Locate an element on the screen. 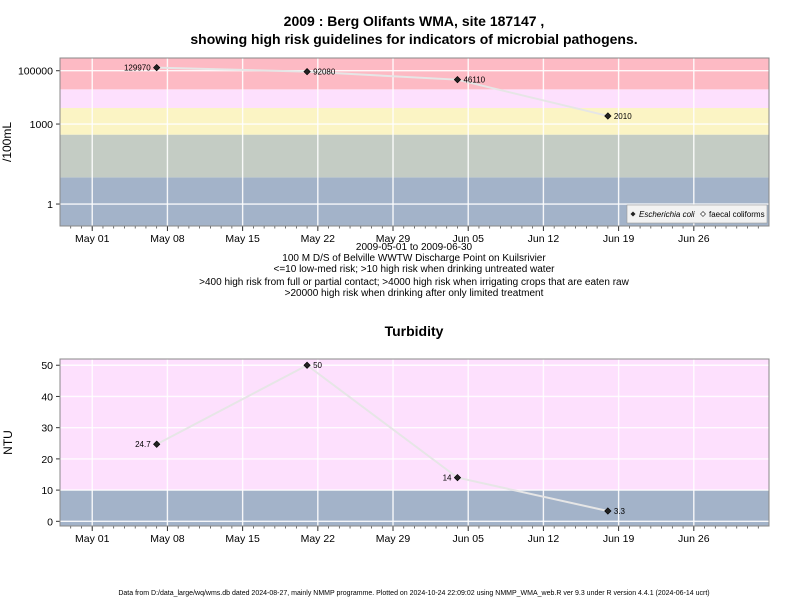 This screenshot has width=800, height=600. data-label: 129970 is located at coordinates (137, 68).